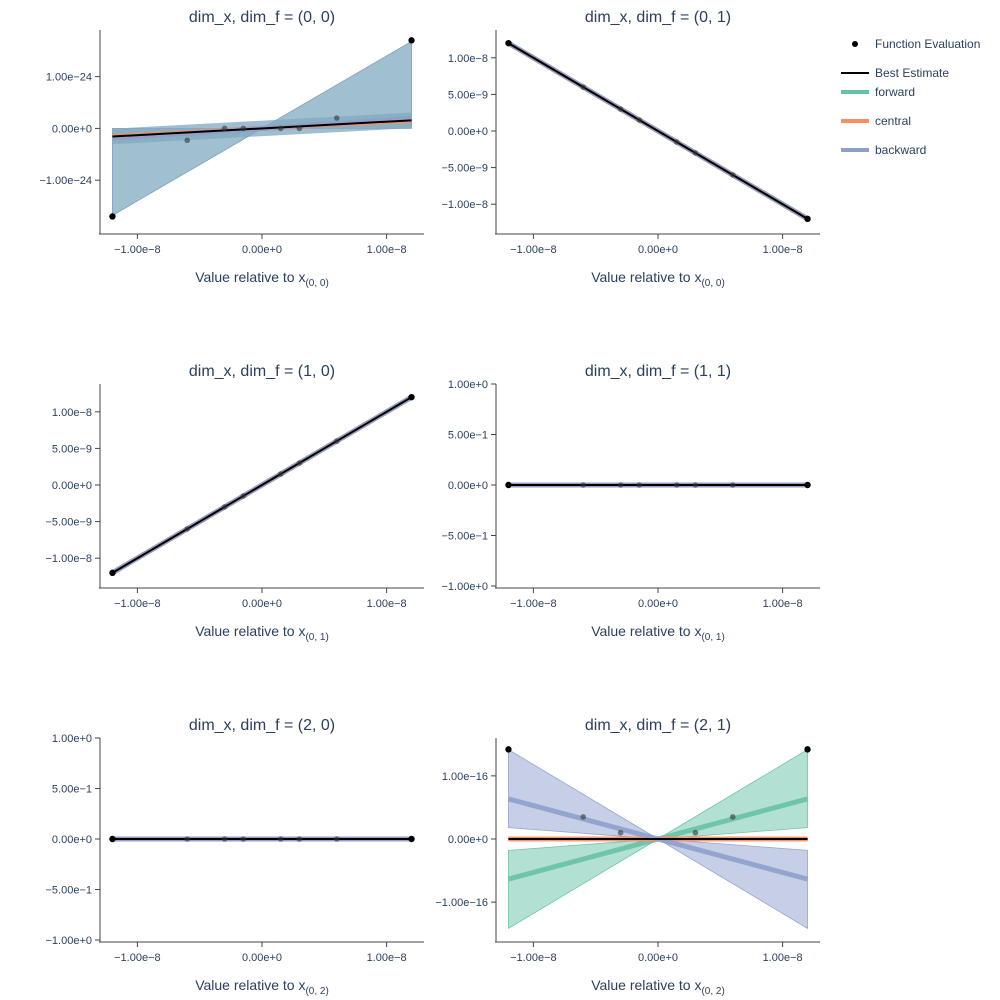 This screenshot has height=1000, width=1000. I want to click on legend-label: central, so click(893, 121).